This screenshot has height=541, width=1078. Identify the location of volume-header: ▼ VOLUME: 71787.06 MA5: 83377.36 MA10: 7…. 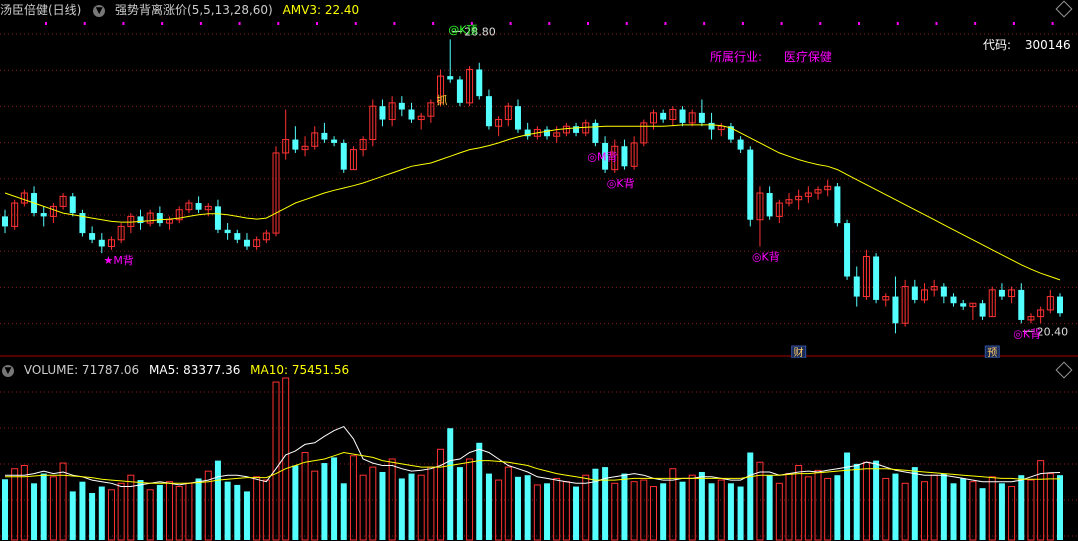
(177, 370).